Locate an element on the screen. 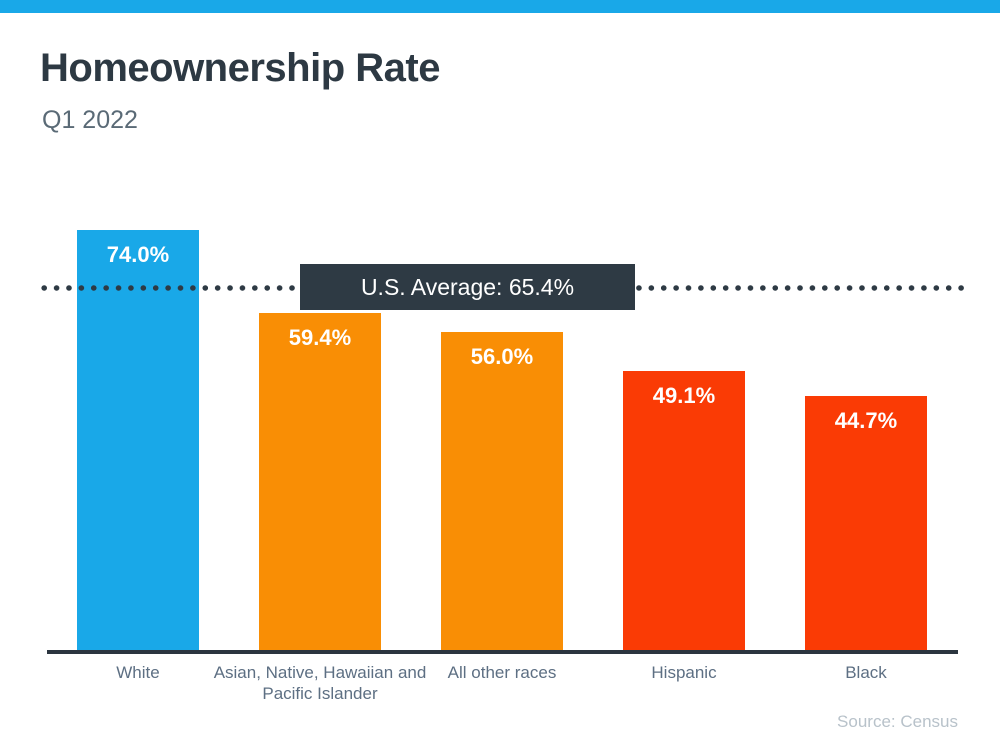  bar-value-label: 59.4% is located at coordinates (320, 337).